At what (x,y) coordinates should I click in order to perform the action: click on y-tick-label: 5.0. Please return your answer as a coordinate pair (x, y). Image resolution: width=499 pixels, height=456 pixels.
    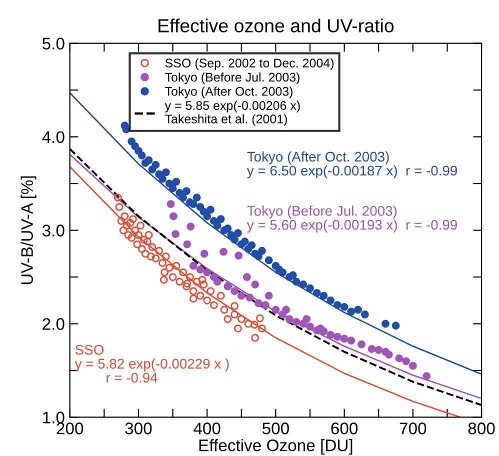
    Looking at the image, I should click on (53, 44).